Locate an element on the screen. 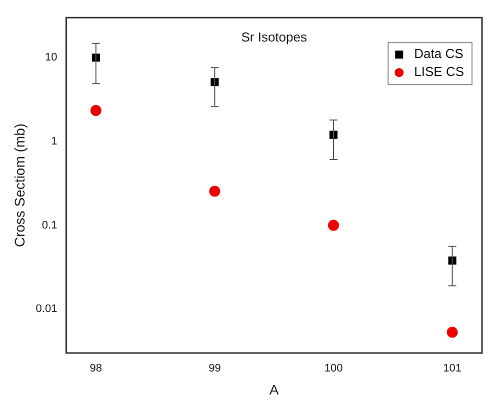 Image resolution: width=504 pixels, height=411 pixels. x-axis-title: A is located at coordinates (274, 389).